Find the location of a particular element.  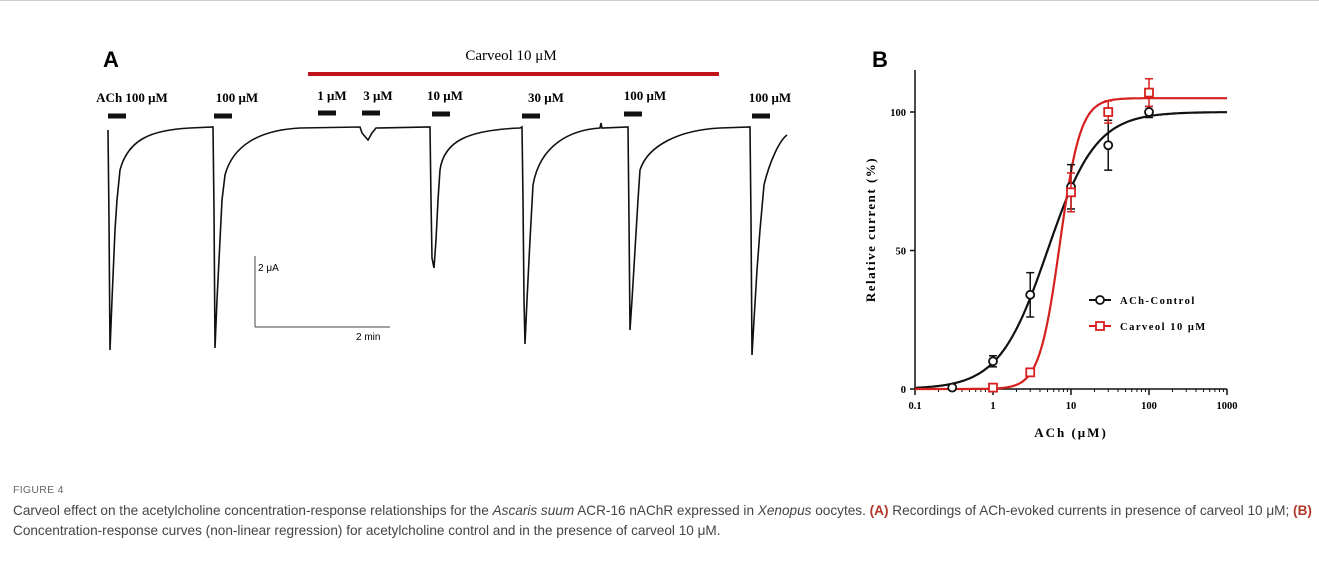

caption-species: Ascaris suum is located at coordinates (533, 510).